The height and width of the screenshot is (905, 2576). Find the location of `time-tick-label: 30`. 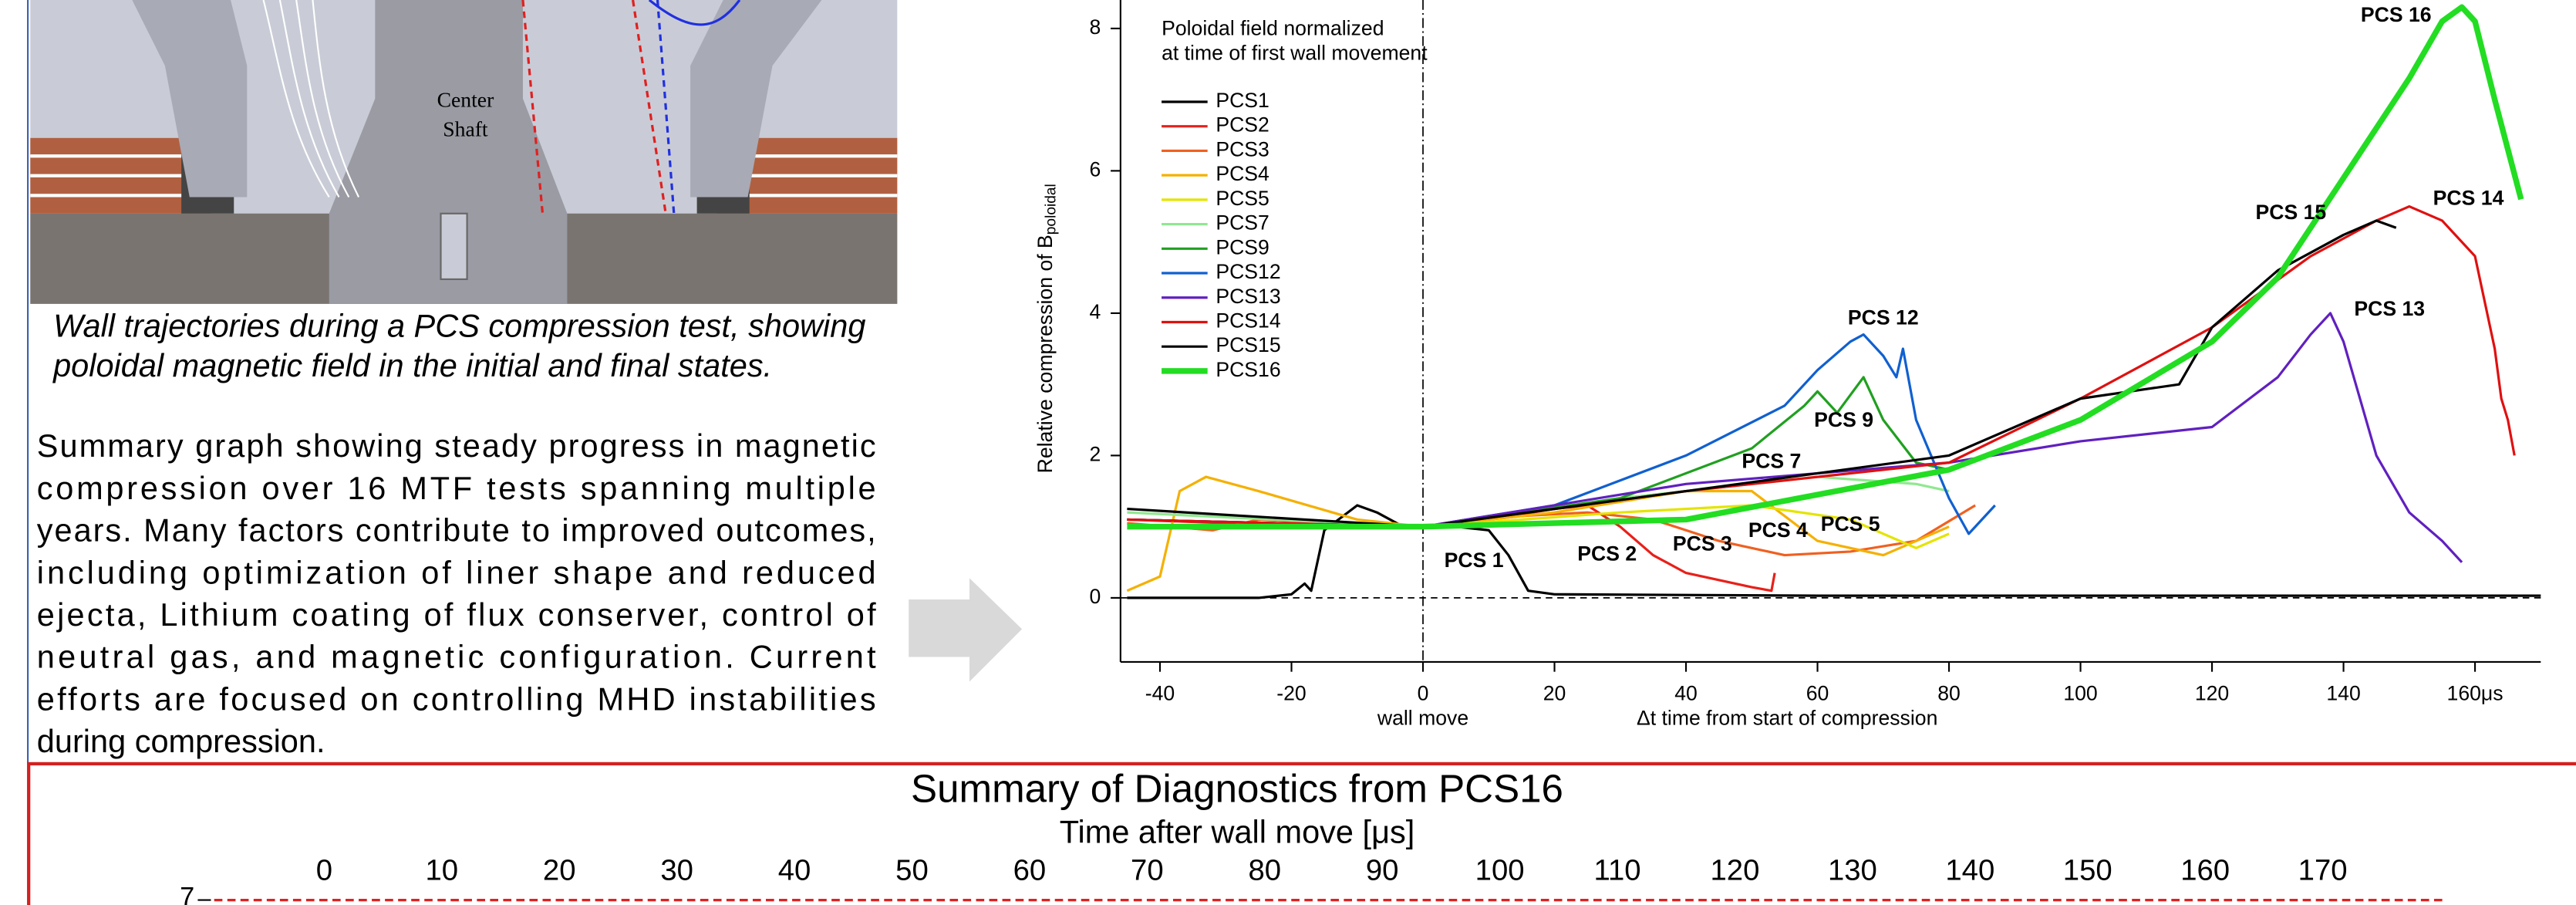

time-tick-label: 30 is located at coordinates (676, 871).